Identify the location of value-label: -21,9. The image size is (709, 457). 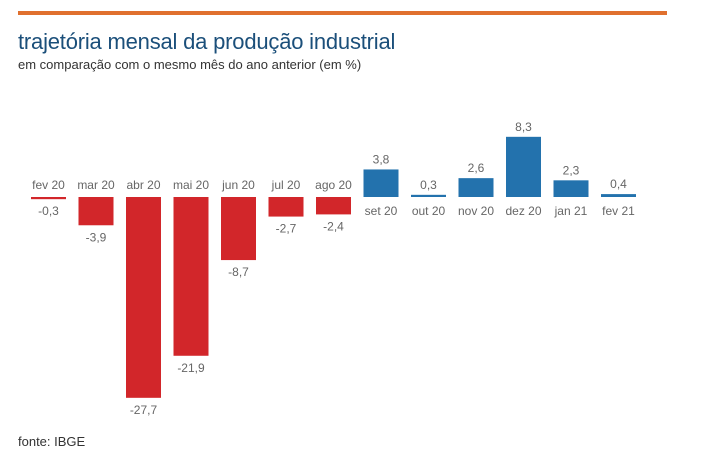
(191, 368).